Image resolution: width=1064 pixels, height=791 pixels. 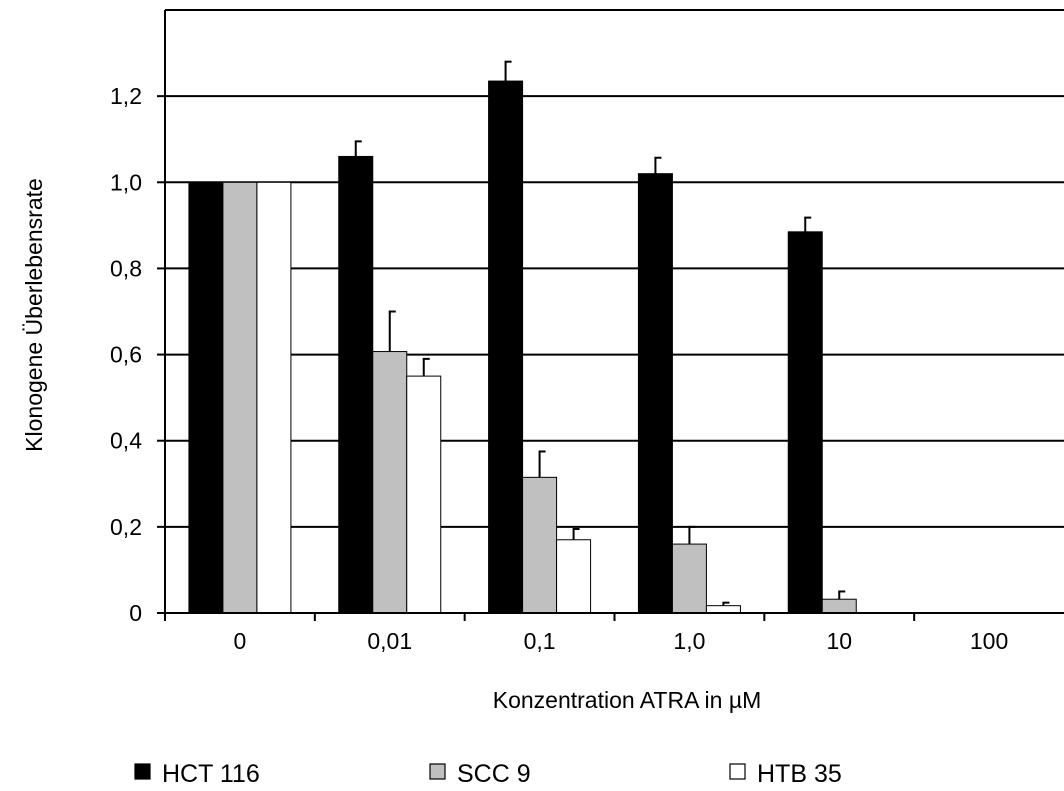 I want to click on legend-label: HCT 116, so click(x=211, y=774).